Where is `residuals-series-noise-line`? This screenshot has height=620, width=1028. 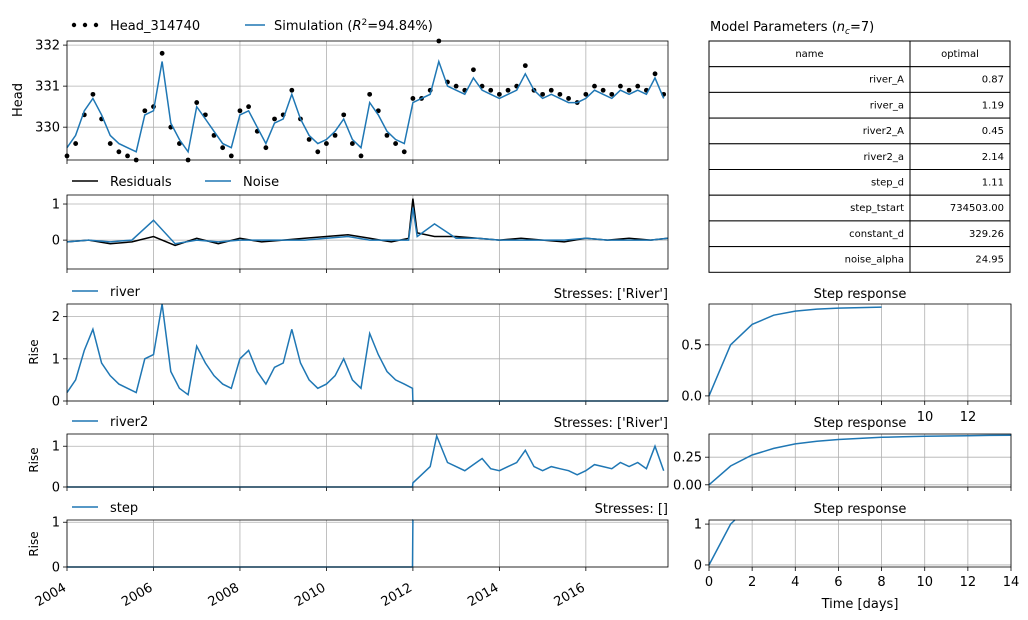 residuals-series-noise-line is located at coordinates (367, 226).